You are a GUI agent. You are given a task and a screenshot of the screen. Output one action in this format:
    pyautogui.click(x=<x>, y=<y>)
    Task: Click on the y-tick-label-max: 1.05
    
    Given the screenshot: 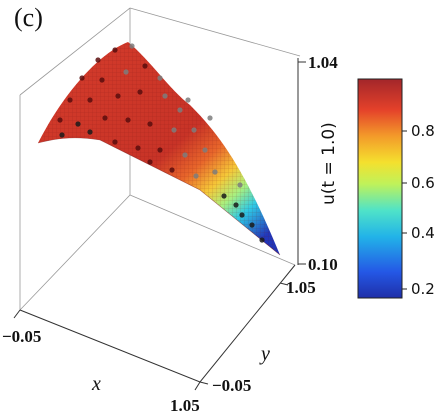 What is the action you would take?
    pyautogui.click(x=301, y=287)
    